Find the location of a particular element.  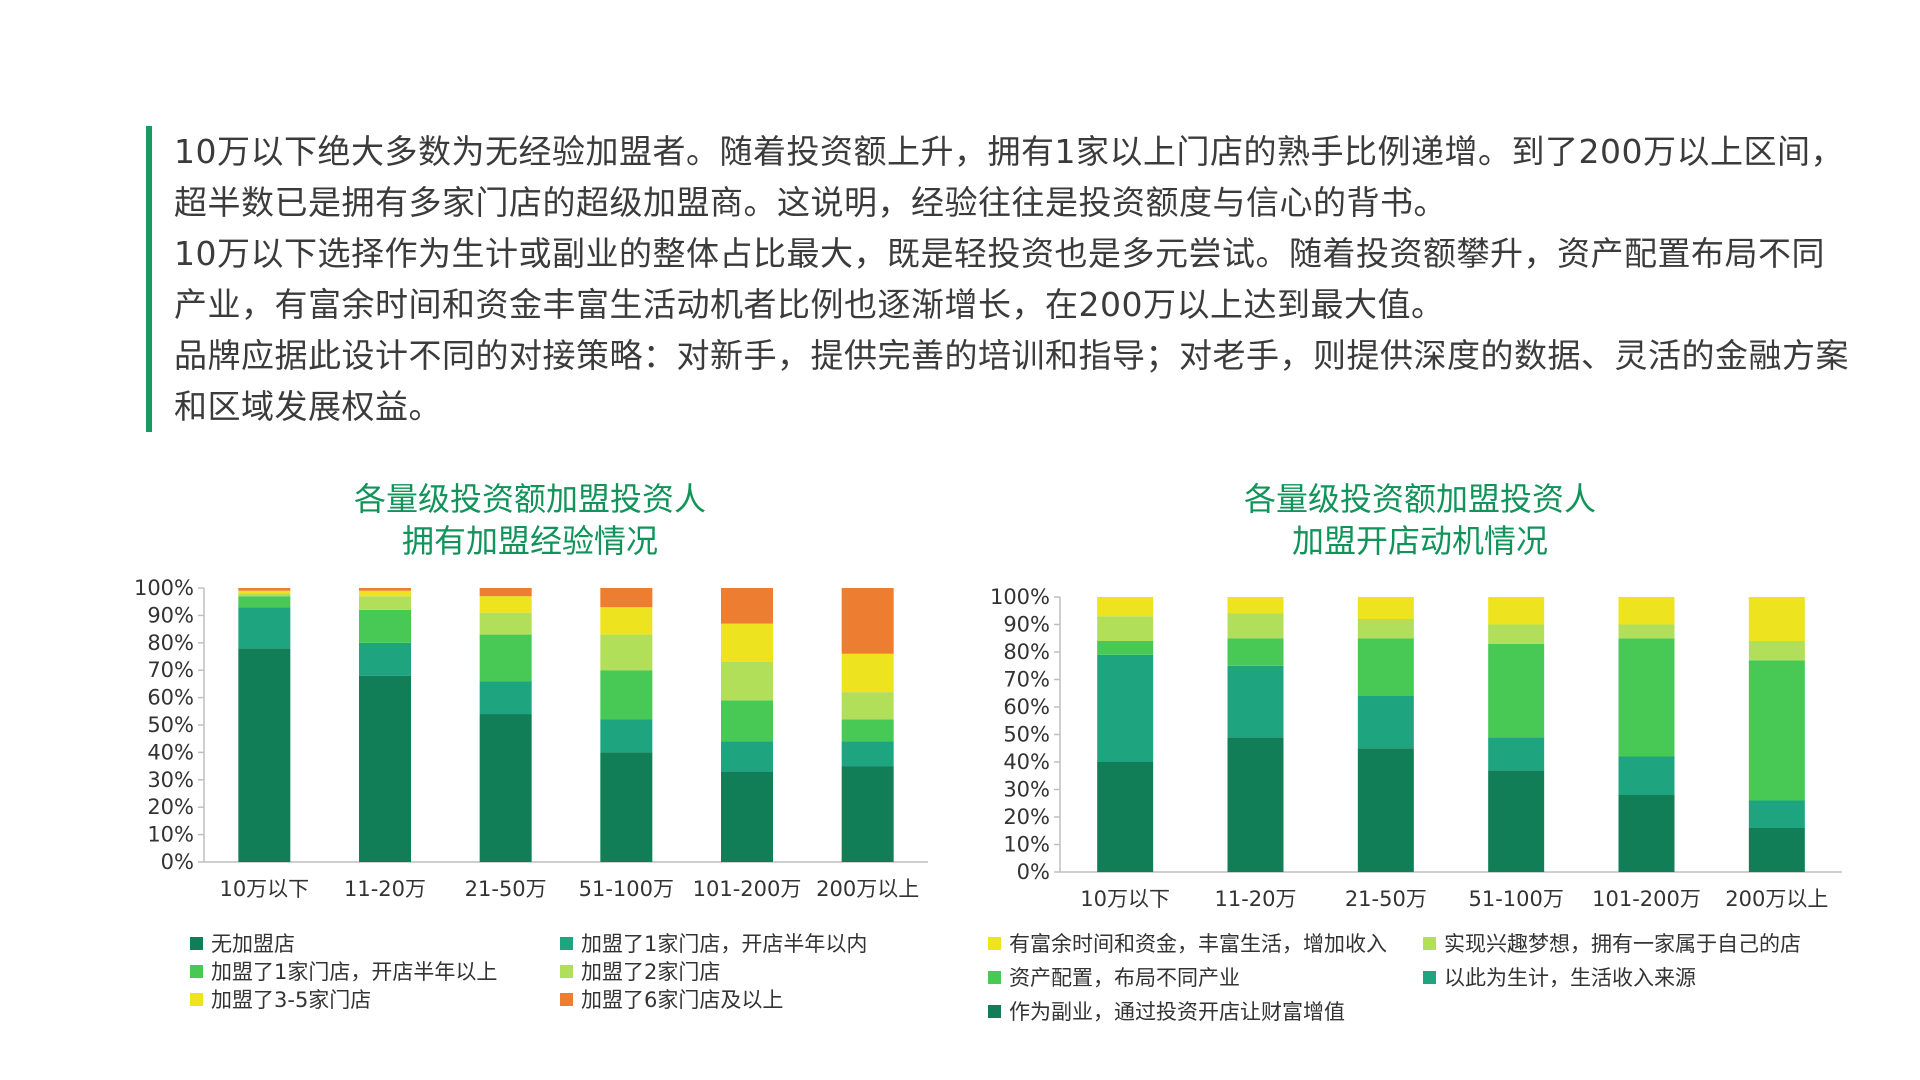

x-tick-label: 200万以上 is located at coordinates (1776, 899).